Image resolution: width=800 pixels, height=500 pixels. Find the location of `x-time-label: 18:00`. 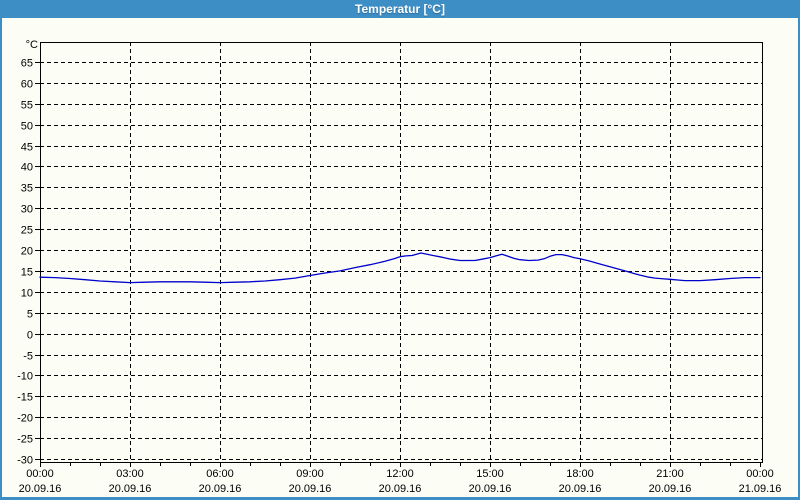

x-time-label: 18:00 is located at coordinates (580, 474).